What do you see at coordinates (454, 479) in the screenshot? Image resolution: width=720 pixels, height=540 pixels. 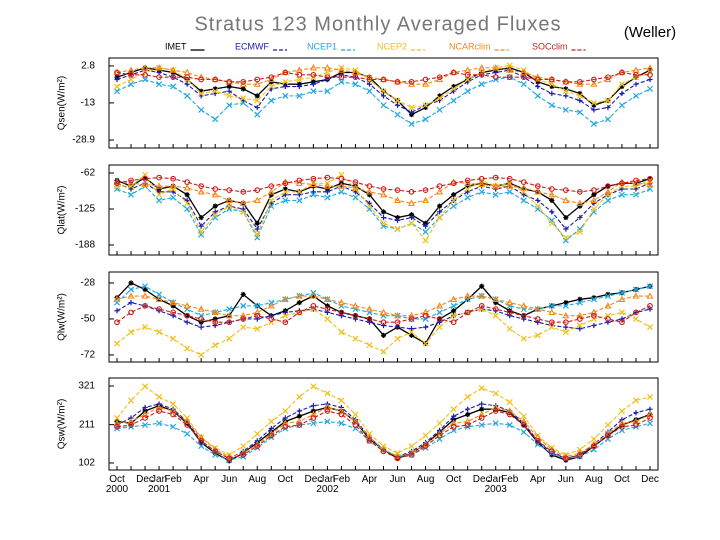 I see `x-tick-label: Oct` at bounding box center [454, 479].